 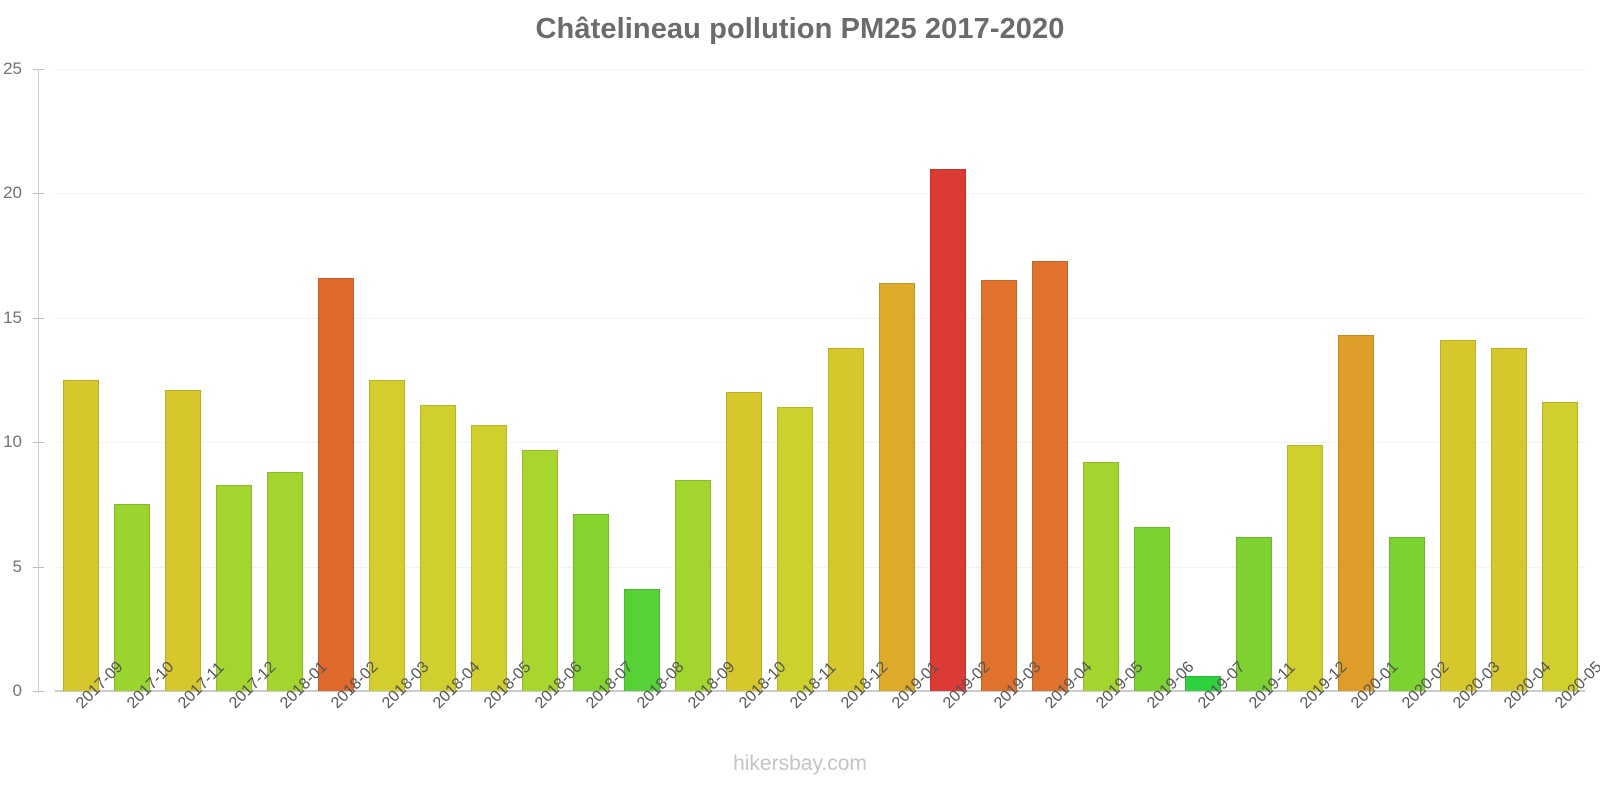 What do you see at coordinates (17, 690) in the screenshot?
I see `y-axis-tick-label: 0` at bounding box center [17, 690].